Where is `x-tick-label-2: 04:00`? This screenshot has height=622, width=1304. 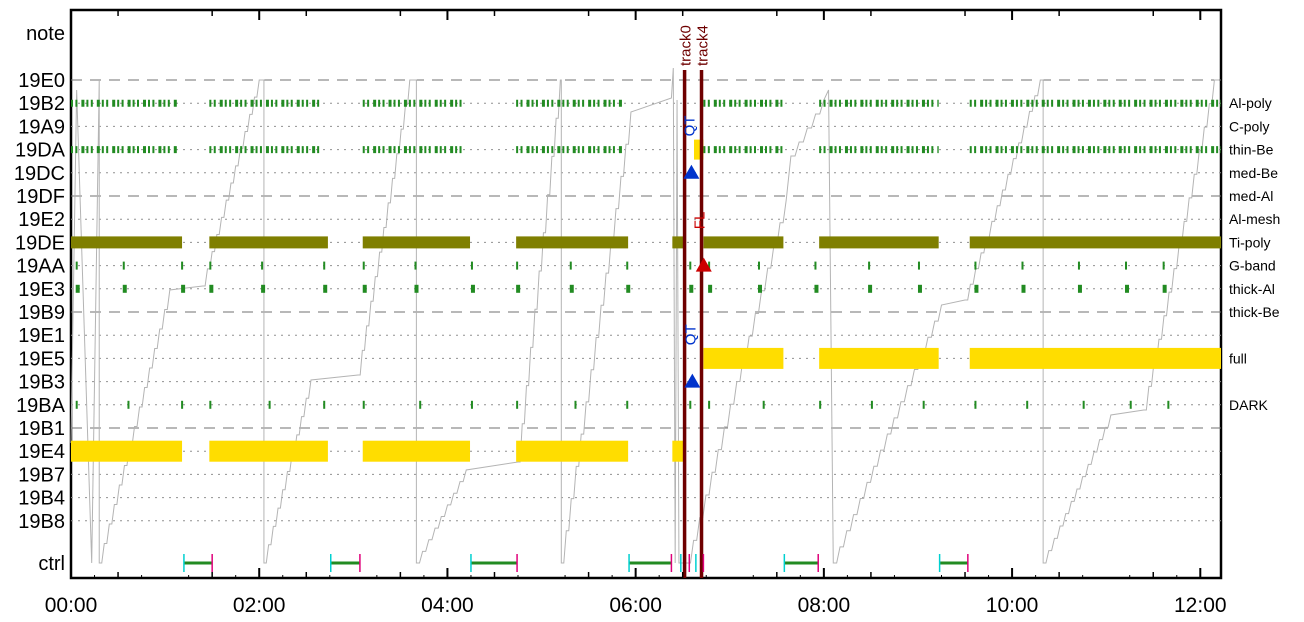 x-tick-label-2: 04:00 is located at coordinates (447, 605).